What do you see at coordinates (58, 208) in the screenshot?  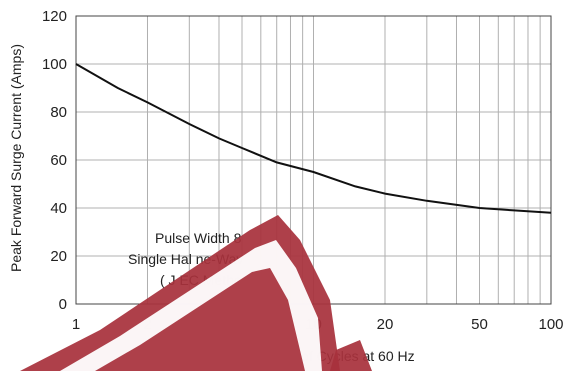 I see `y-tick-label: 40` at bounding box center [58, 208].